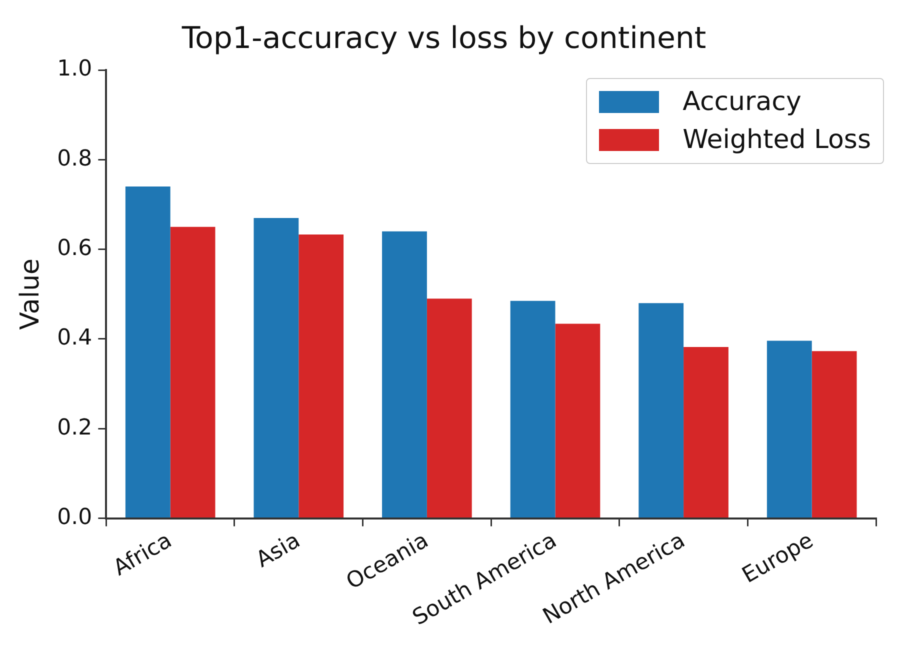 This screenshot has height=646, width=904. Describe the element at coordinates (278, 550) in the screenshot. I see `x-tick-label: Asia` at that location.